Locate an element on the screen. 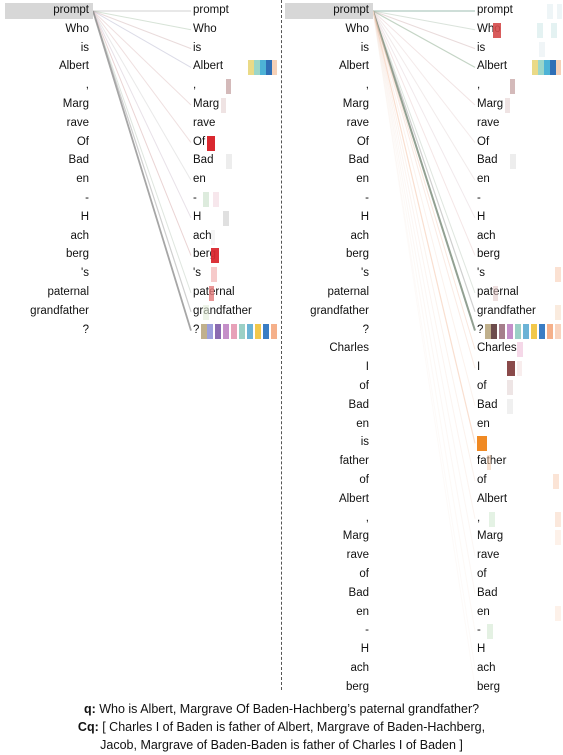 This screenshot has height=755, width=563. target-token: Charles is located at coordinates (497, 348).